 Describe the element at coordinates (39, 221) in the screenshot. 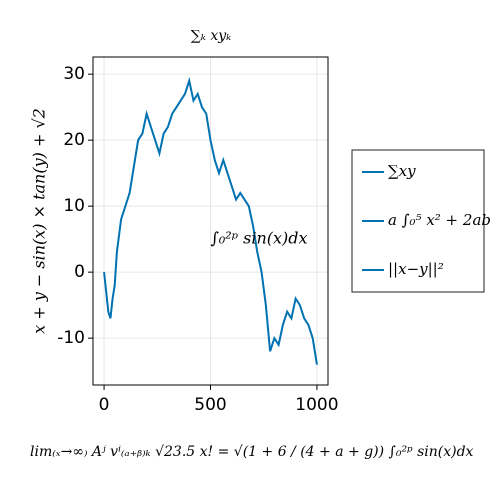

I see `y-axis-label: x + y − sin(x) × tan(y) + √2` at that location.